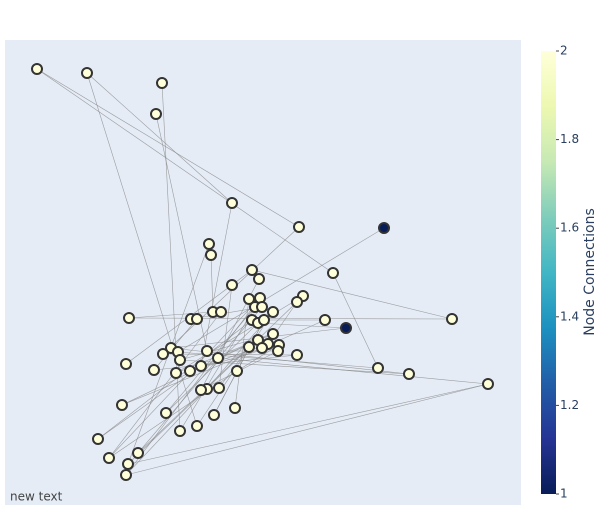  What do you see at coordinates (590, 272) in the screenshot?
I see `colorbar-title: Node Connections` at bounding box center [590, 272].